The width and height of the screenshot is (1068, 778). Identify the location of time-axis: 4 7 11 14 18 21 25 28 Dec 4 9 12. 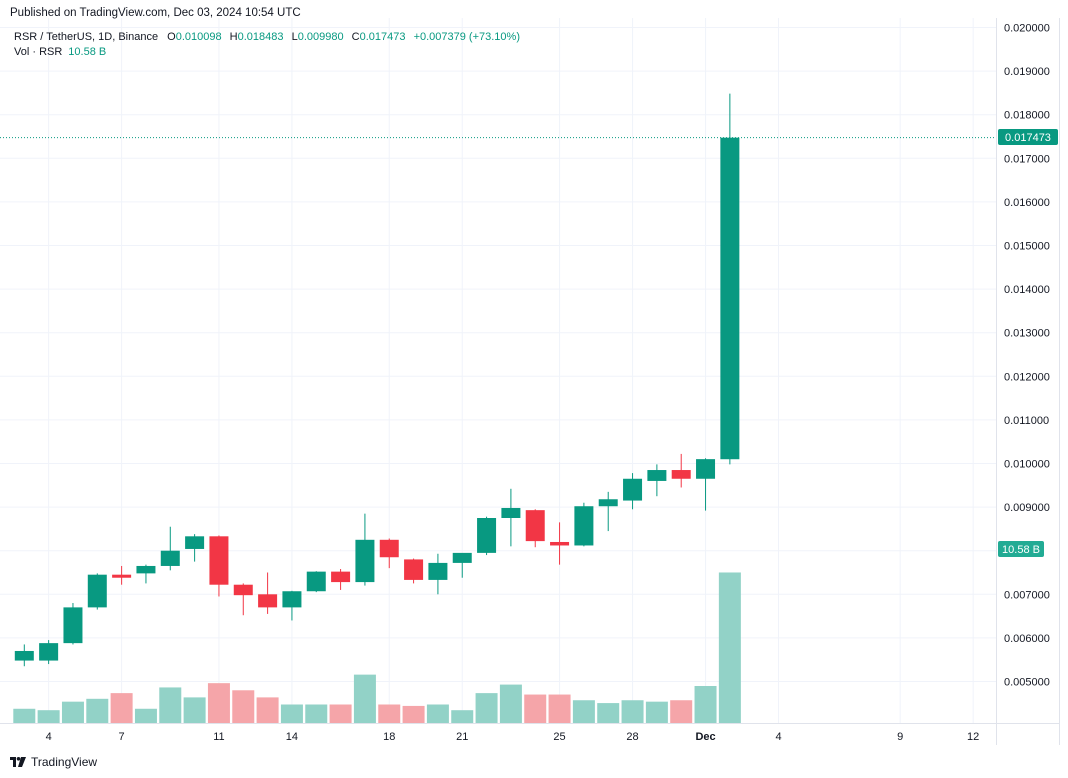
(513, 737).